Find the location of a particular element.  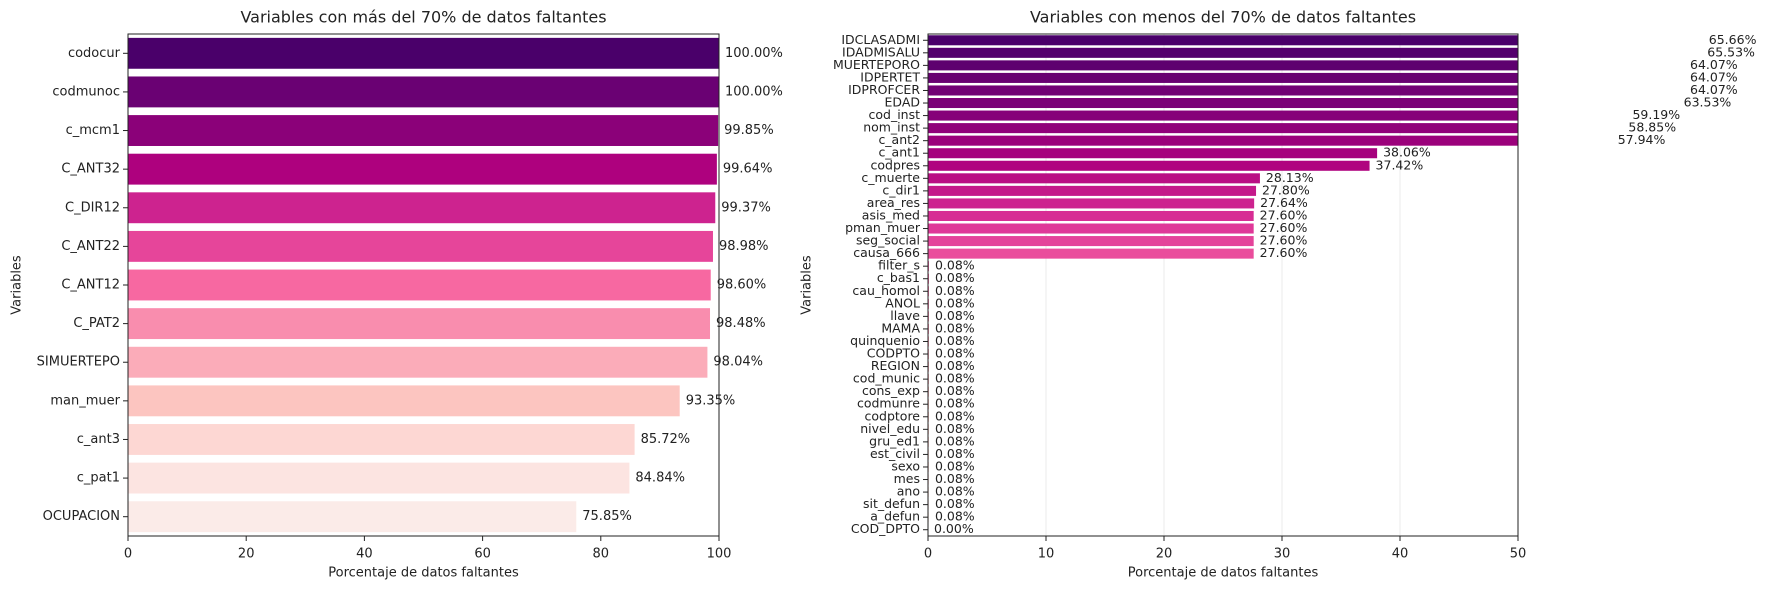

y-tick-label: C_DIR12 is located at coordinates (92, 207).